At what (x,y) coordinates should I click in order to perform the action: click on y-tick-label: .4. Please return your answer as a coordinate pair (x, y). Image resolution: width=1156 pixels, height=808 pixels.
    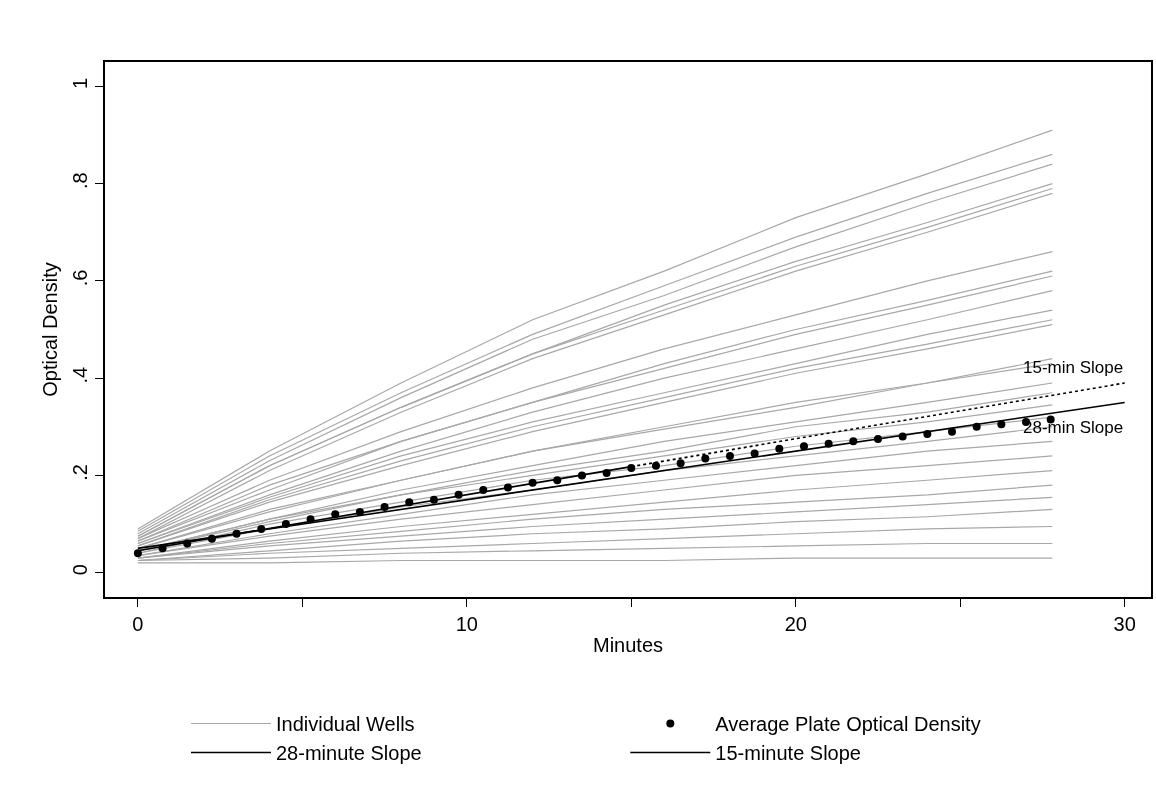
    Looking at the image, I should click on (80, 375).